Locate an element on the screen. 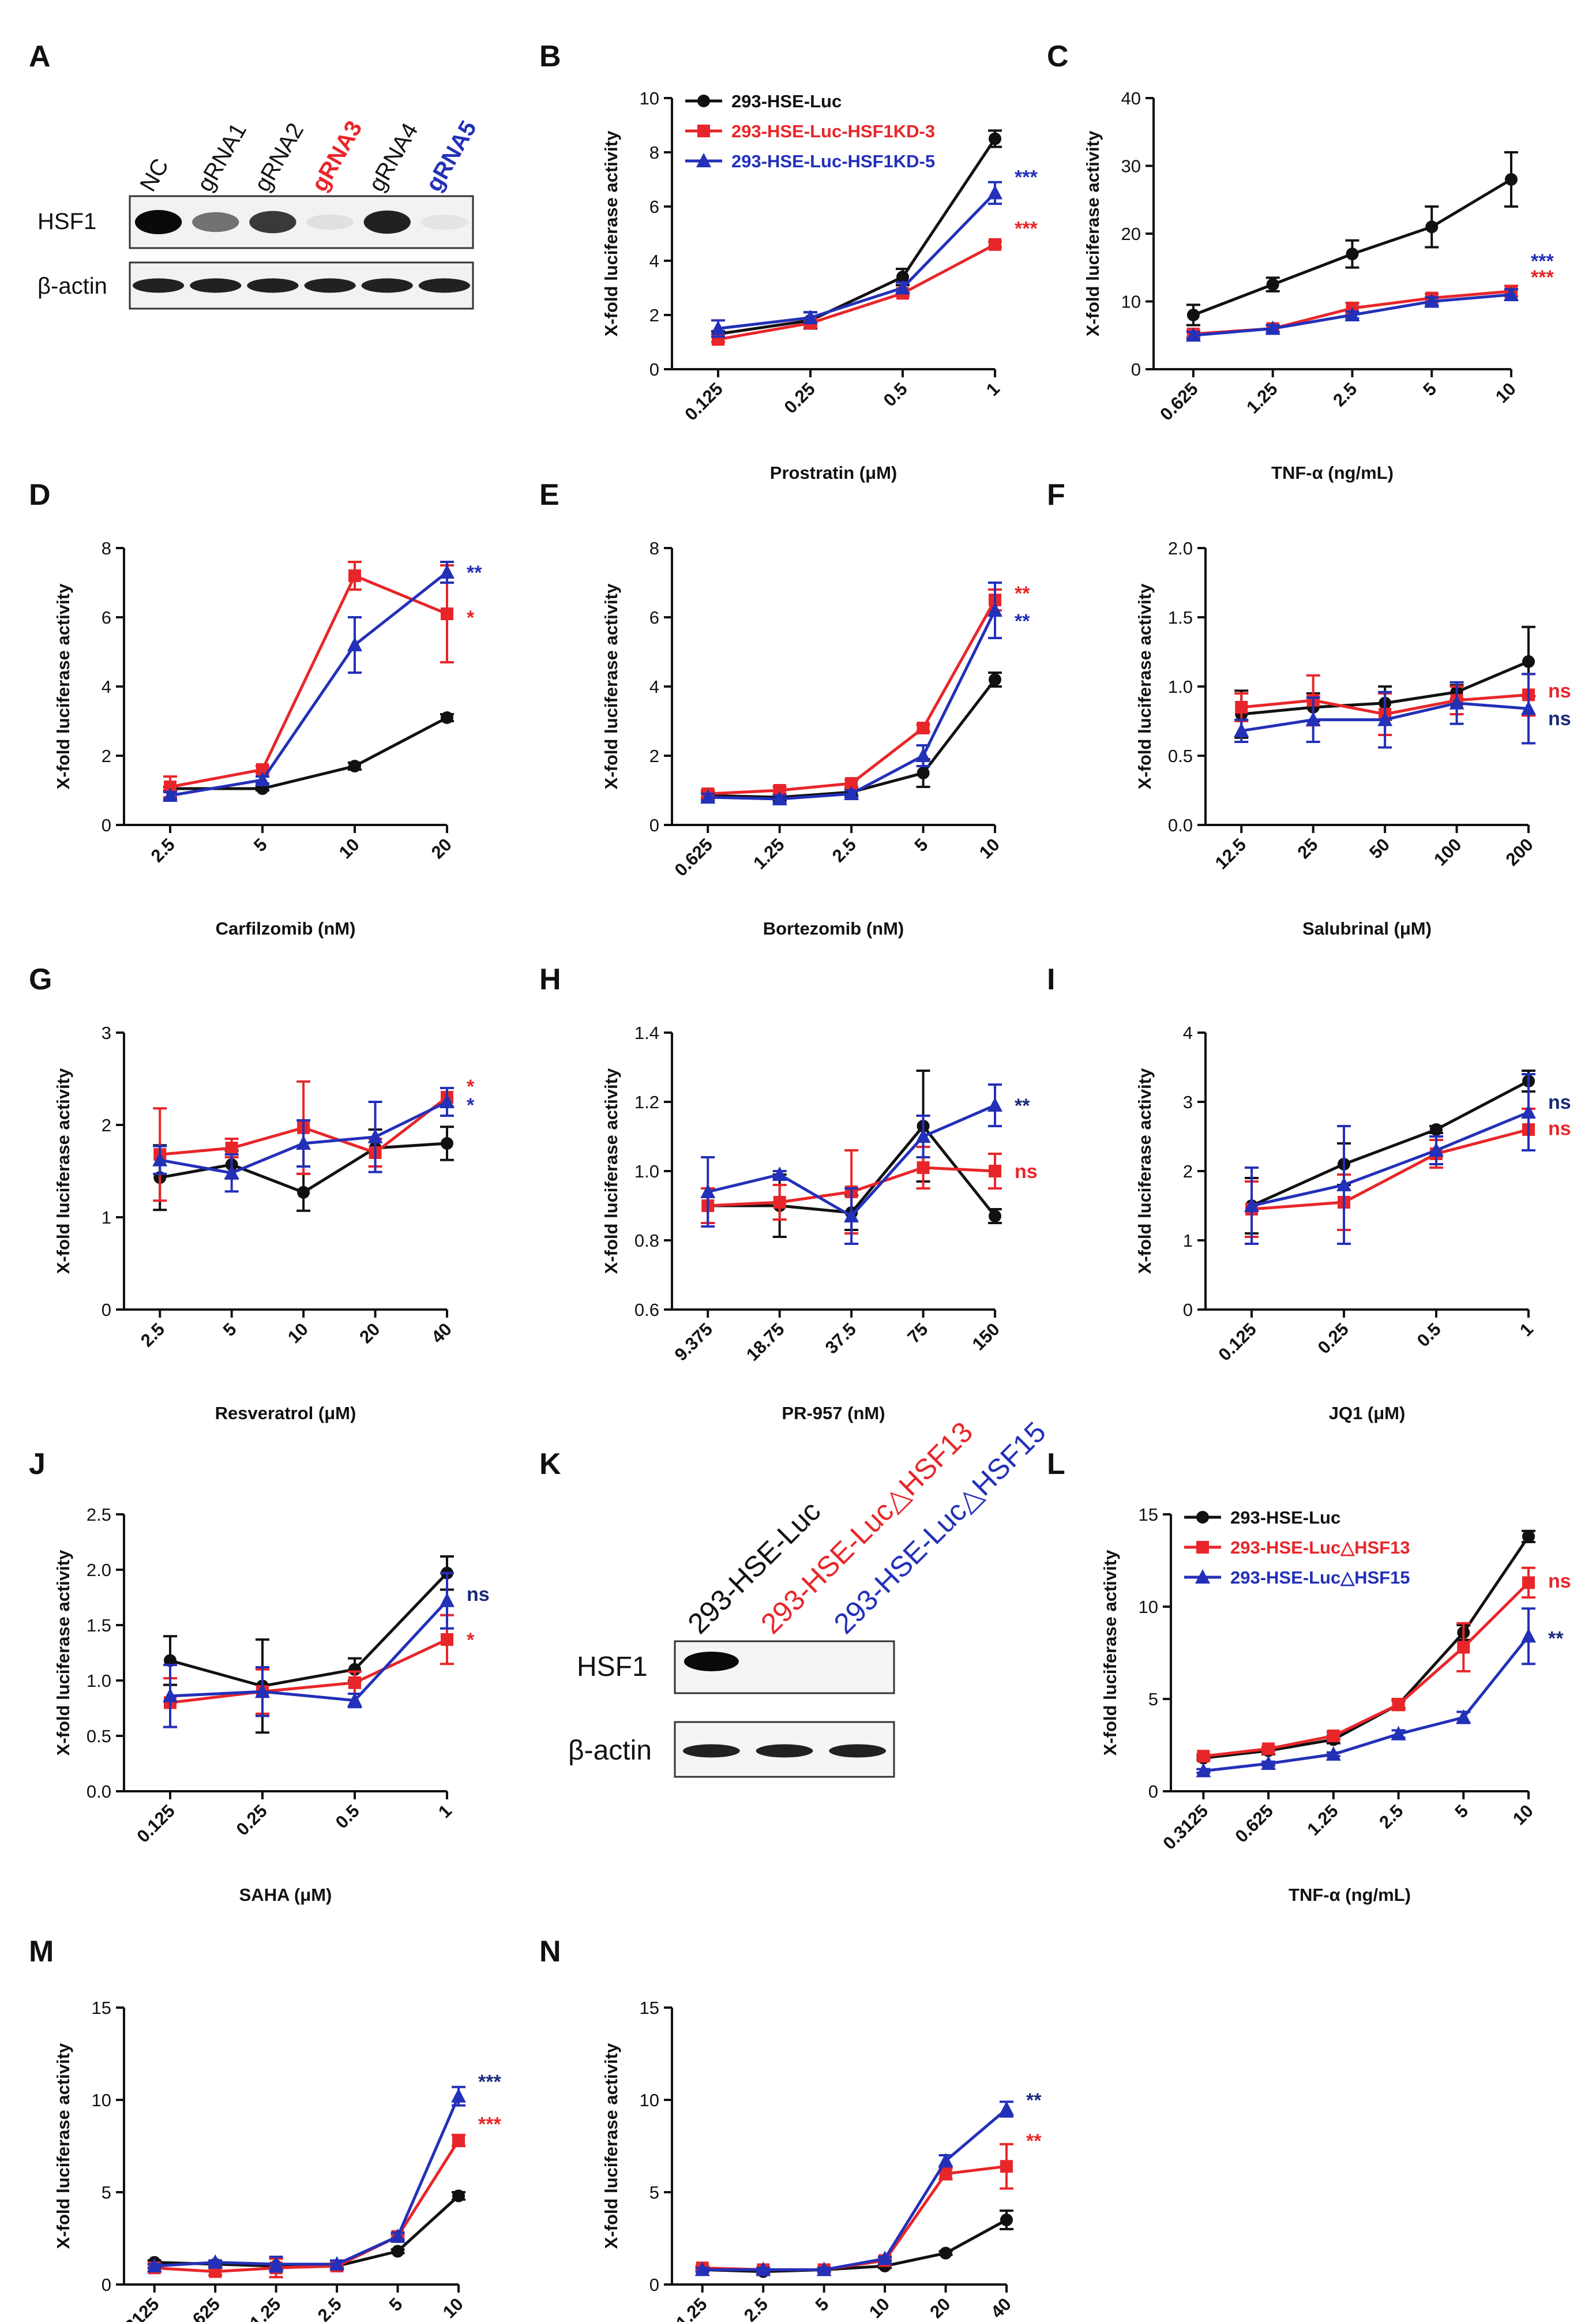 This screenshot has width=1596, height=2322. x-tick-label: 37.5 is located at coordinates (840, 1338).